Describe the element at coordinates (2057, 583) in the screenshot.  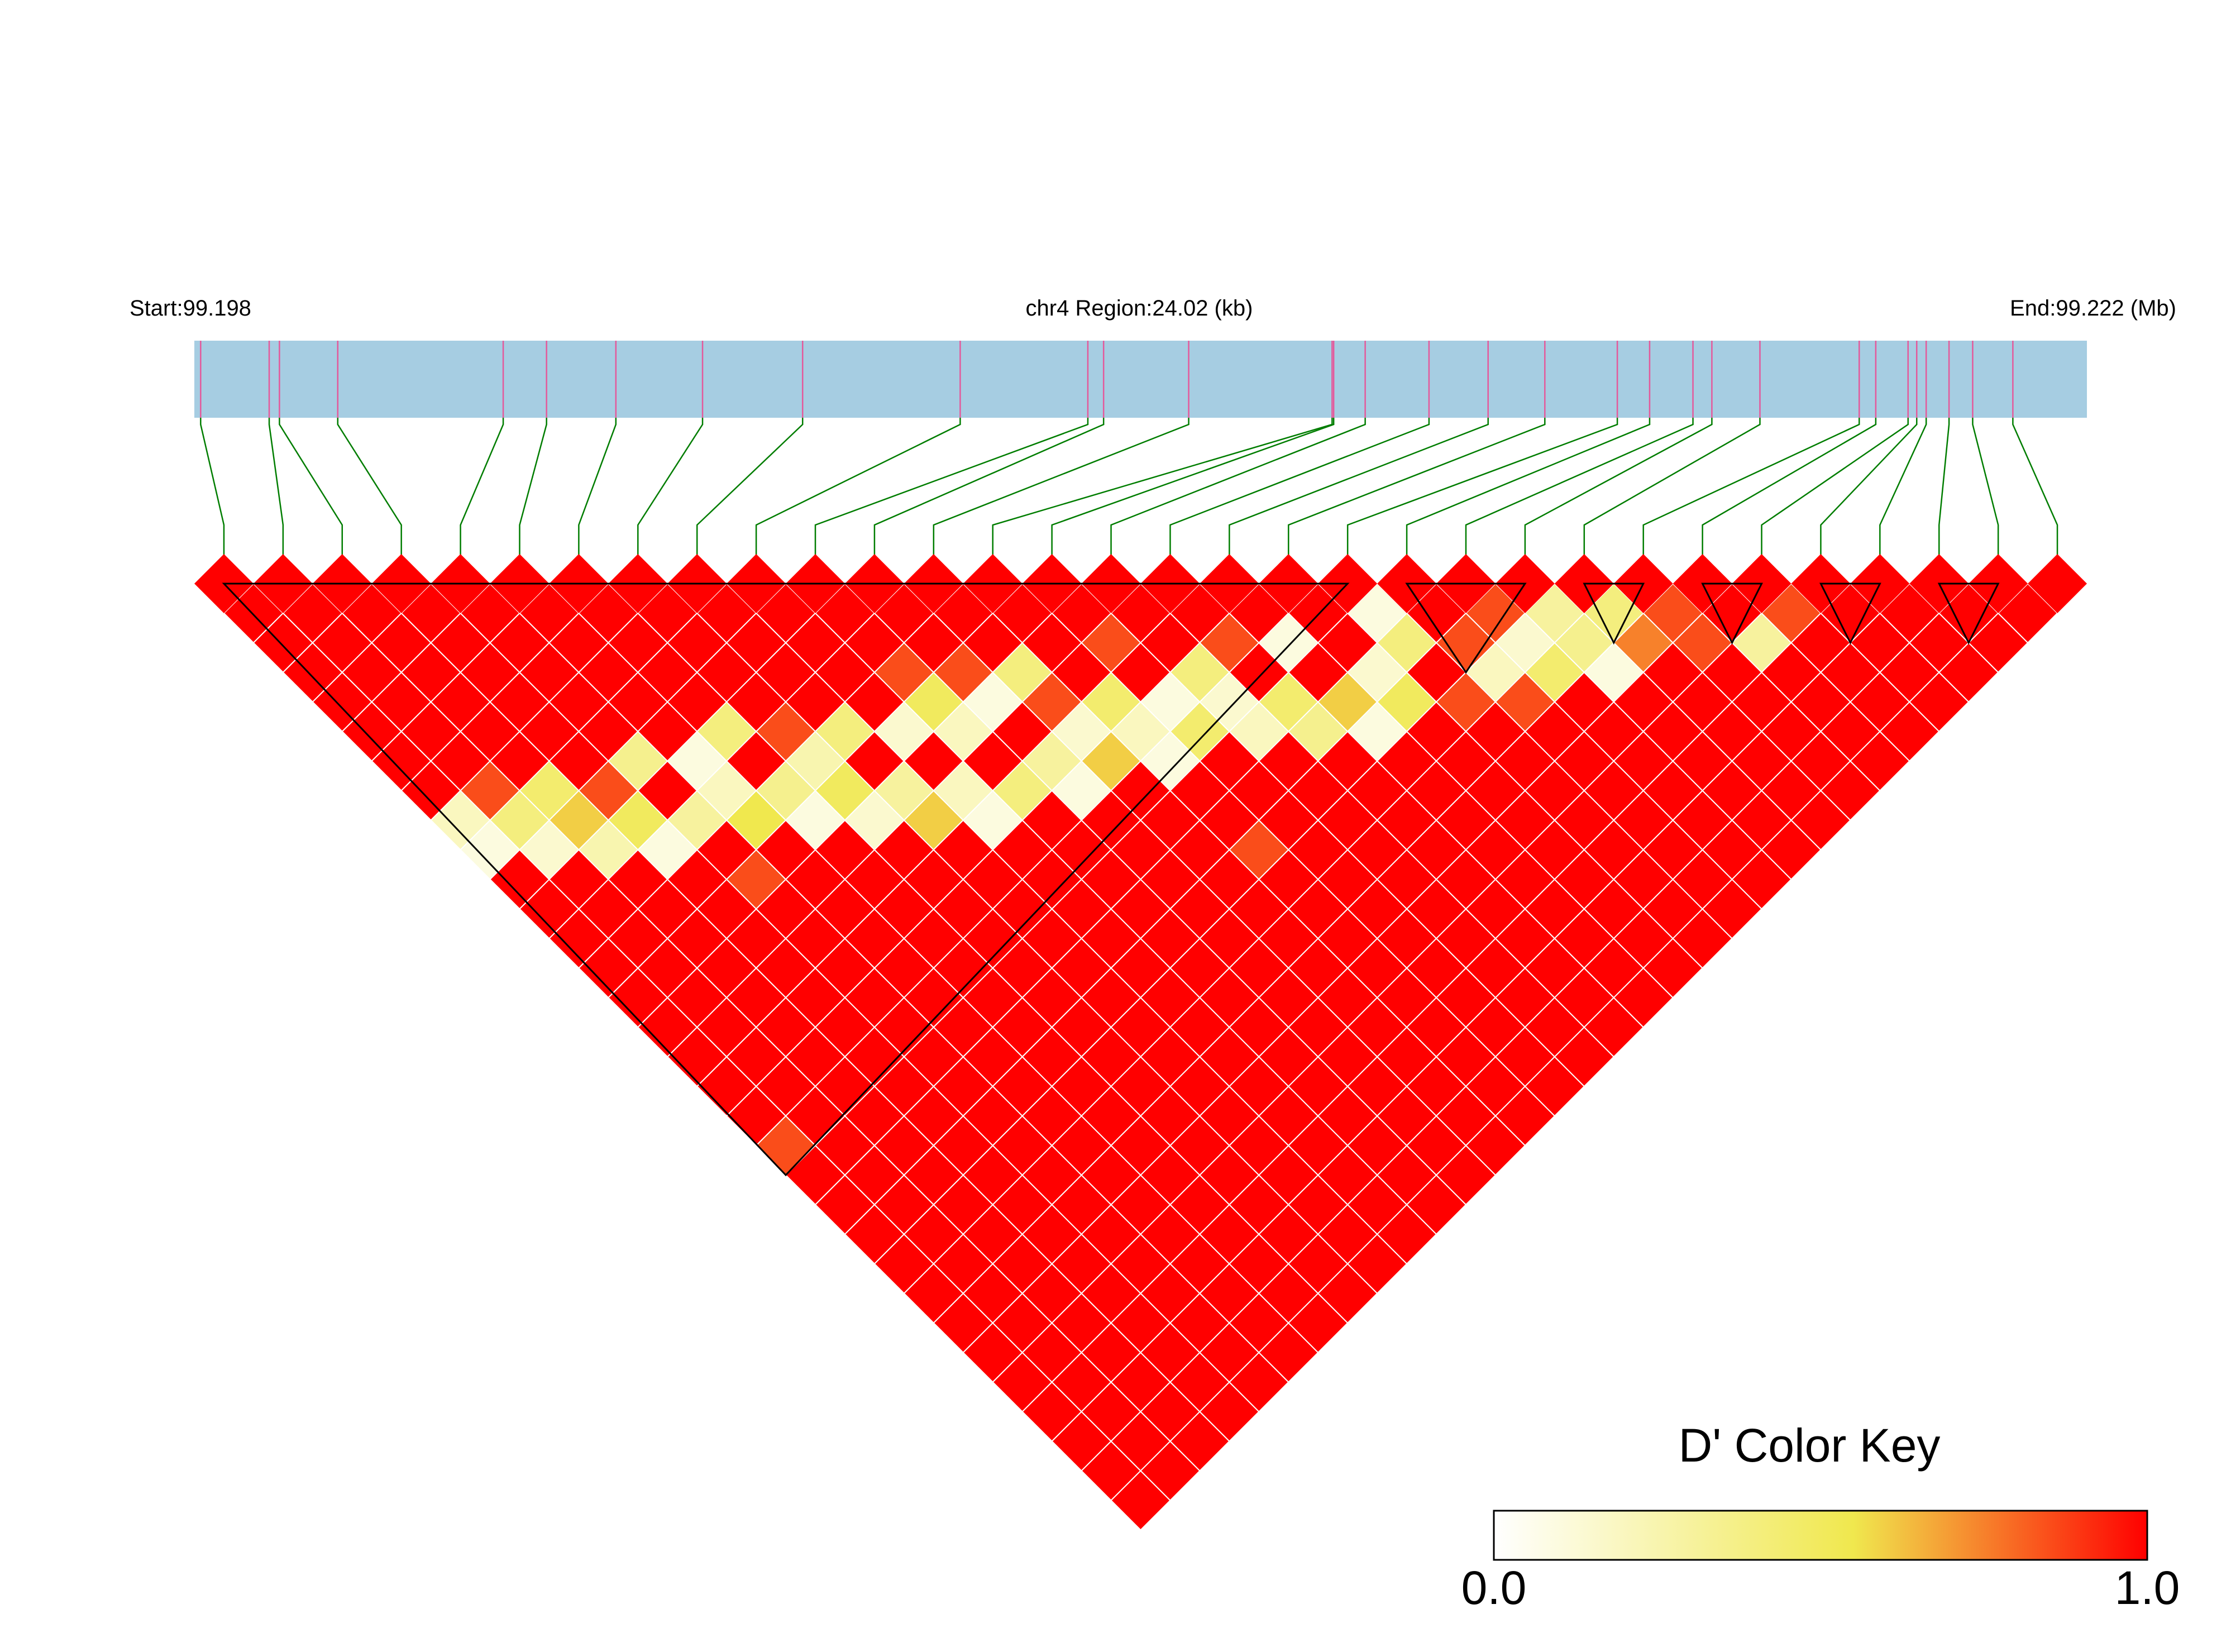
I see `marker-diamond` at that location.